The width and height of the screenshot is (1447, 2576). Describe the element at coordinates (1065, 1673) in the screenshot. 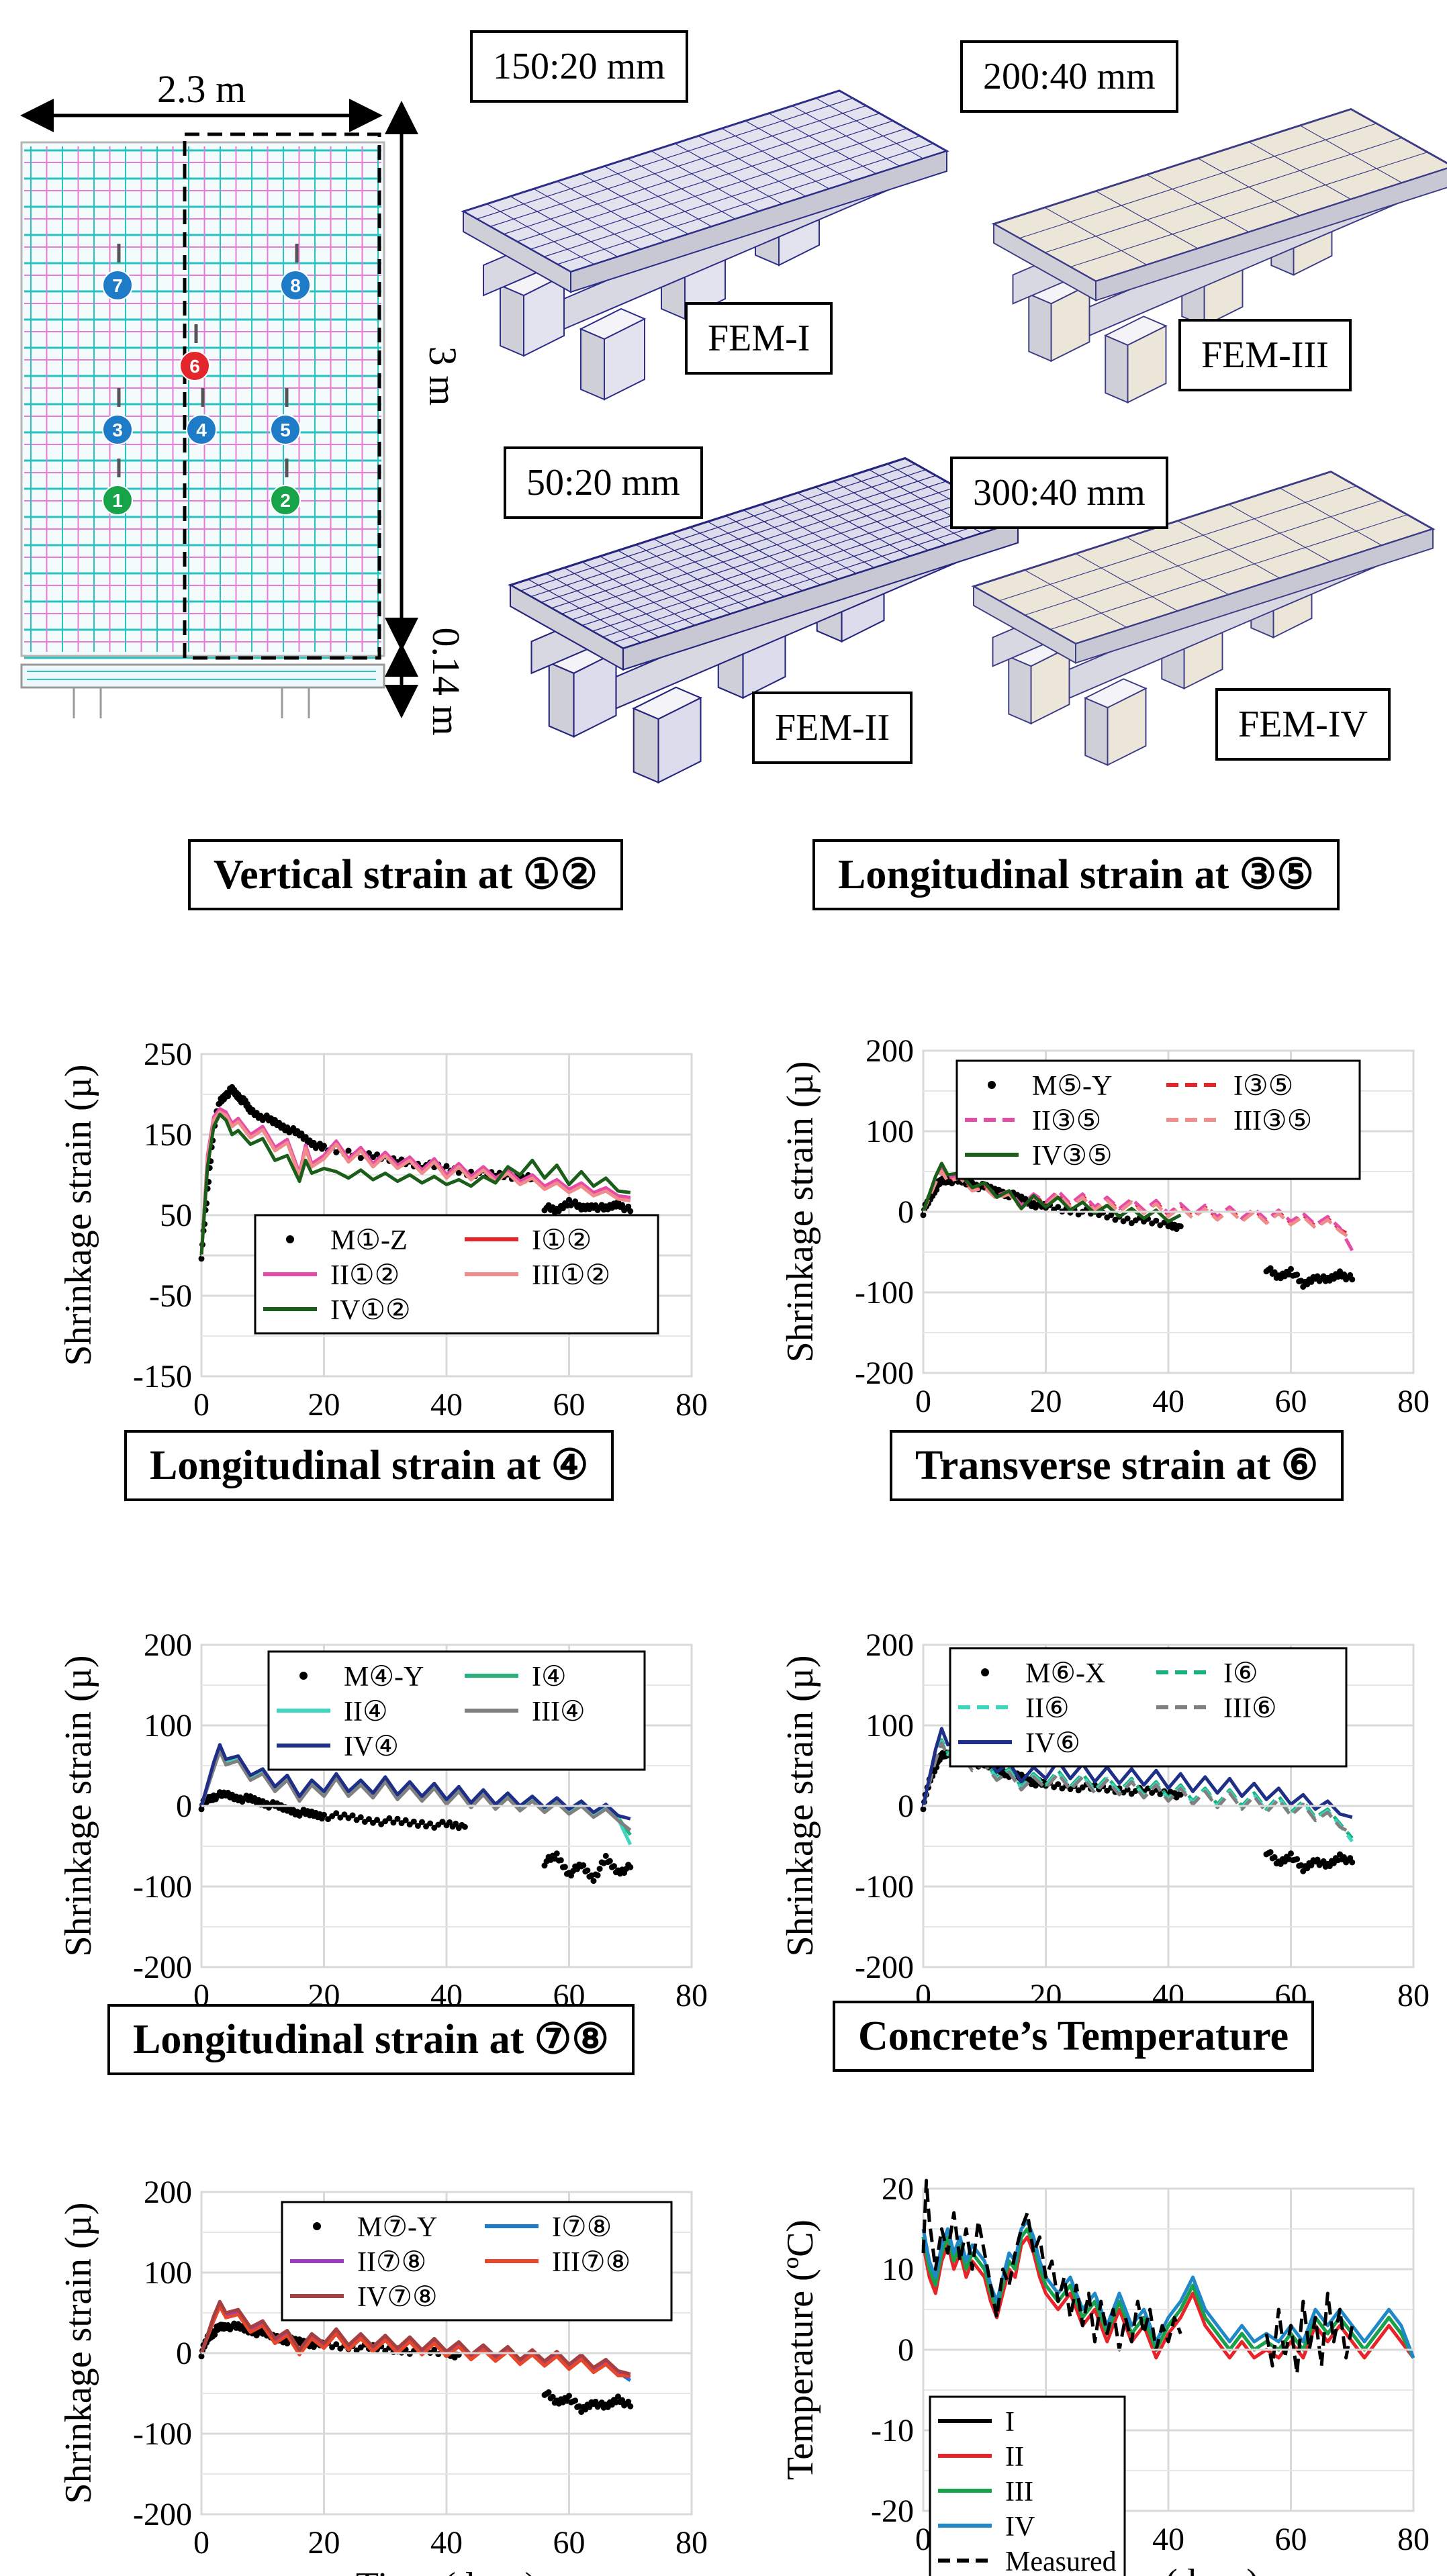

I see `legend-label: M⑥-X` at that location.